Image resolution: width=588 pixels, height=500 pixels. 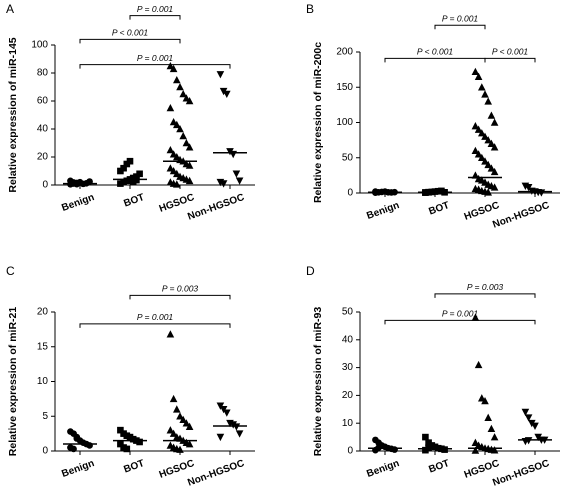 What do you see at coordinates (43, 101) in the screenshot?
I see `y-tick-label: 60` at bounding box center [43, 101].